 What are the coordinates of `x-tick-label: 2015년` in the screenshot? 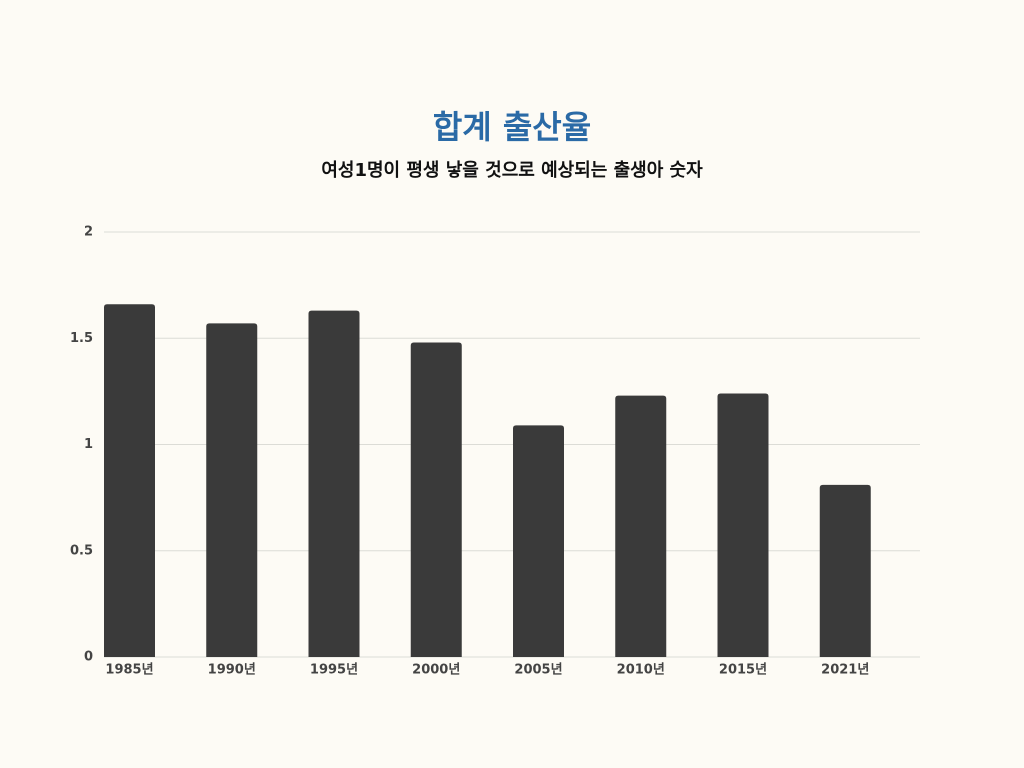 It's located at (743, 670).